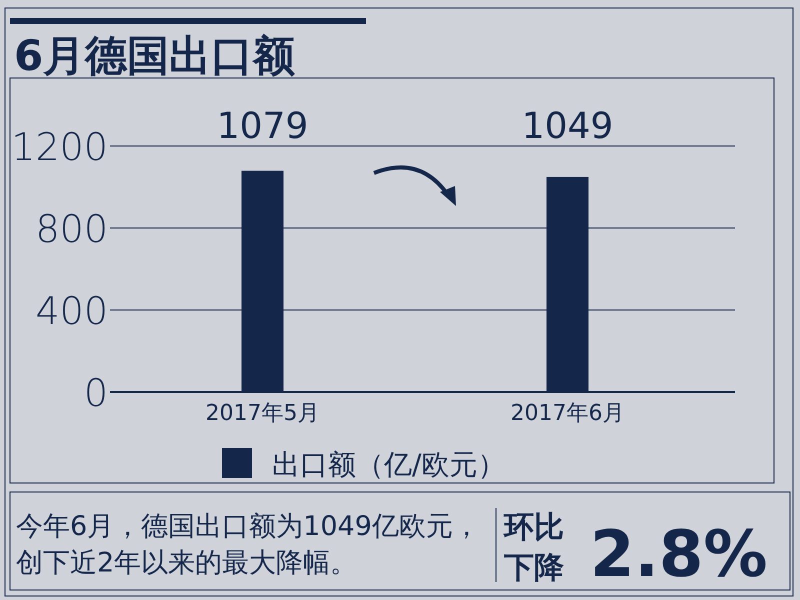 This screenshot has height=600, width=800. What do you see at coordinates (248, 544) in the screenshot?
I see `text: 今年6月，德国出口额为1049亿欧元，创下近2年以来的最大降幅。` at bounding box center [248, 544].